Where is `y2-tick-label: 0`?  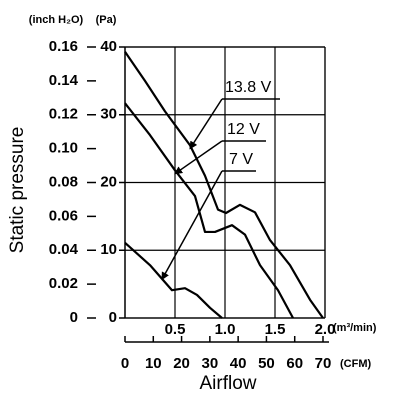
y2-tick-label: 0 is located at coordinates (74, 317).